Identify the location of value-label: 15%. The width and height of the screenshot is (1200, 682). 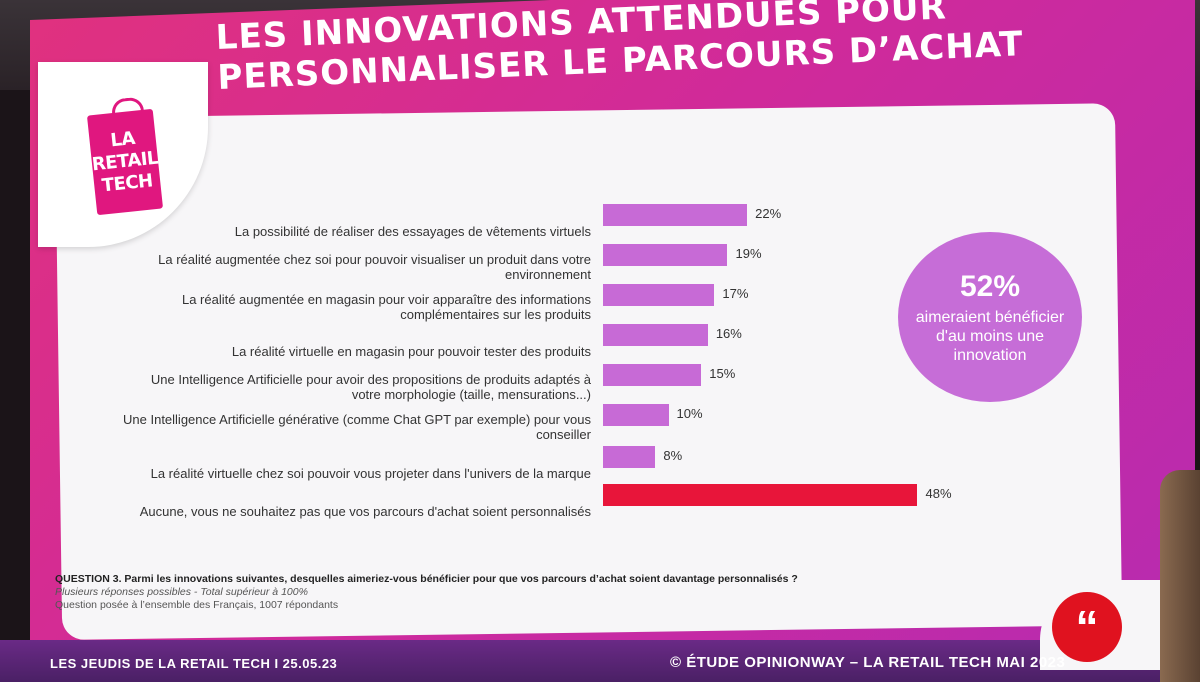
(722, 373).